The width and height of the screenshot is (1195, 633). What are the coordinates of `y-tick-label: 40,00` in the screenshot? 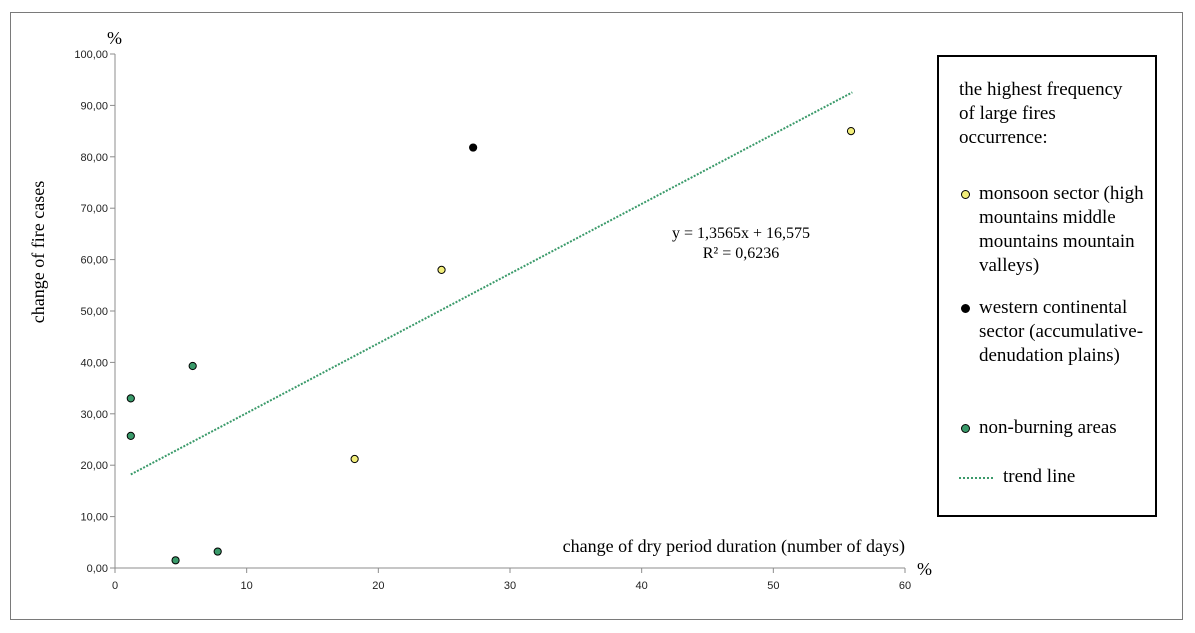 It's located at (94, 363).